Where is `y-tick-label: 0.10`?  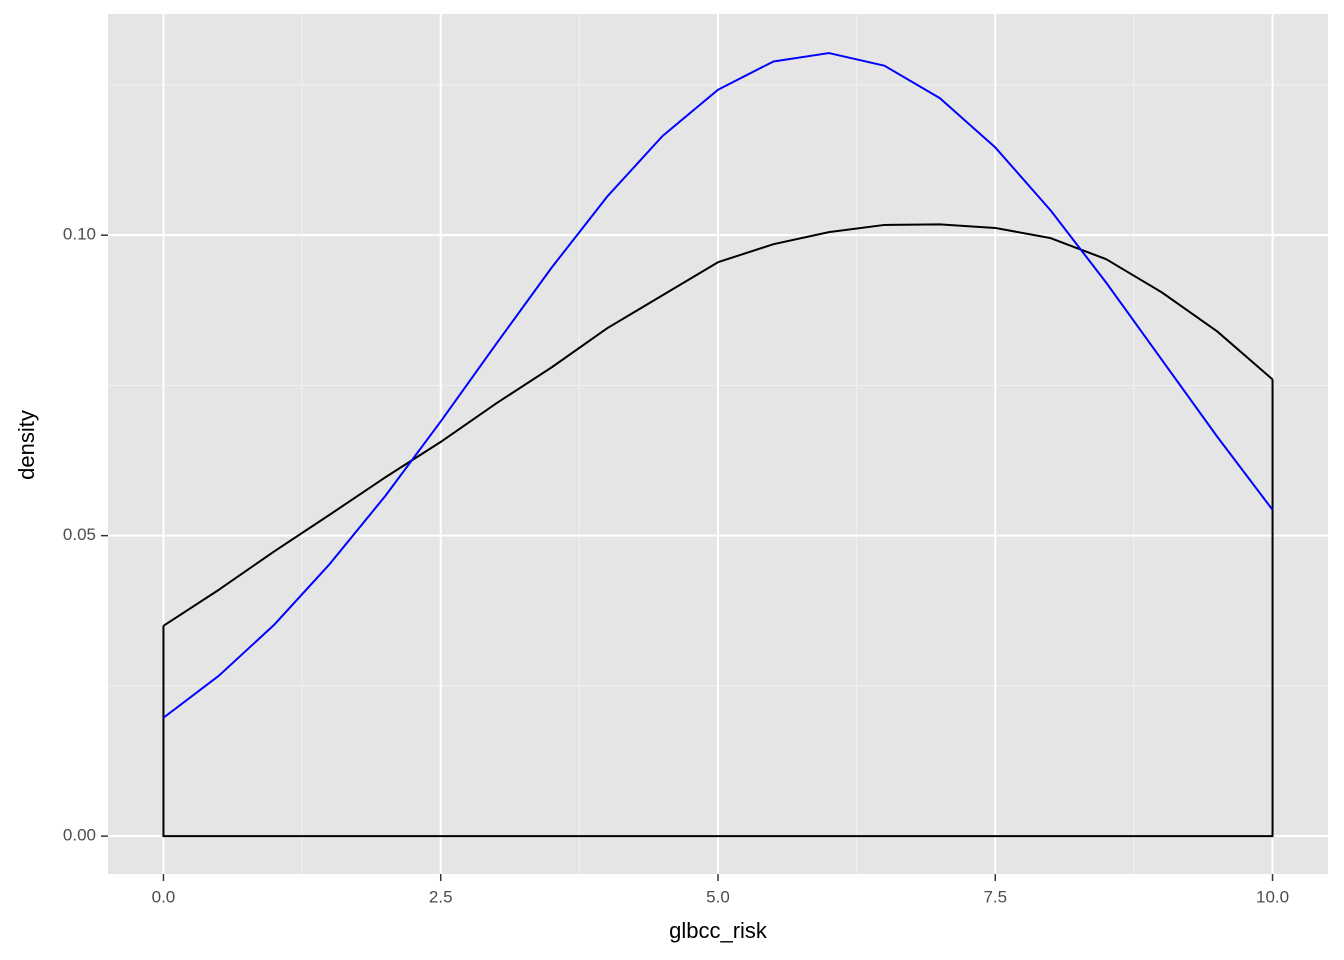
y-tick-label: 0.10 is located at coordinates (79, 234).